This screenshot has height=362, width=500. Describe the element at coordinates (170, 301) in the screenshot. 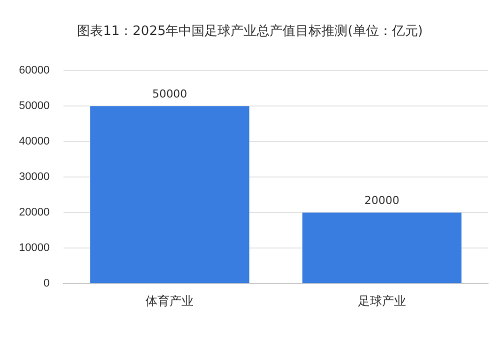

I see `x-tick-label: 体育产业` at that location.